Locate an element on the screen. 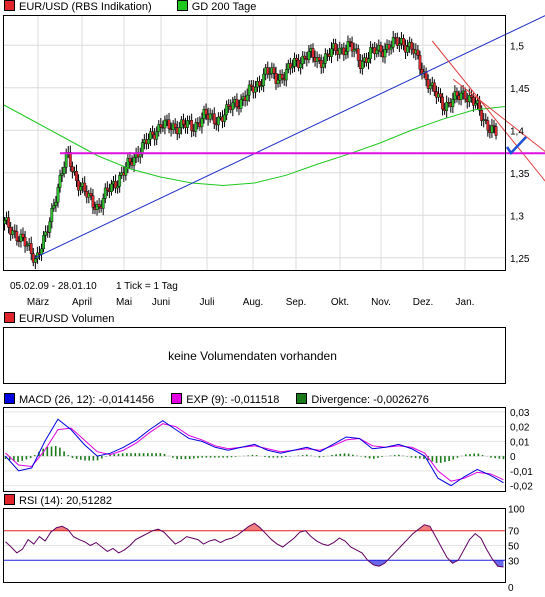 This screenshot has height=597, width=545. volume-panel is located at coordinates (254, 355).